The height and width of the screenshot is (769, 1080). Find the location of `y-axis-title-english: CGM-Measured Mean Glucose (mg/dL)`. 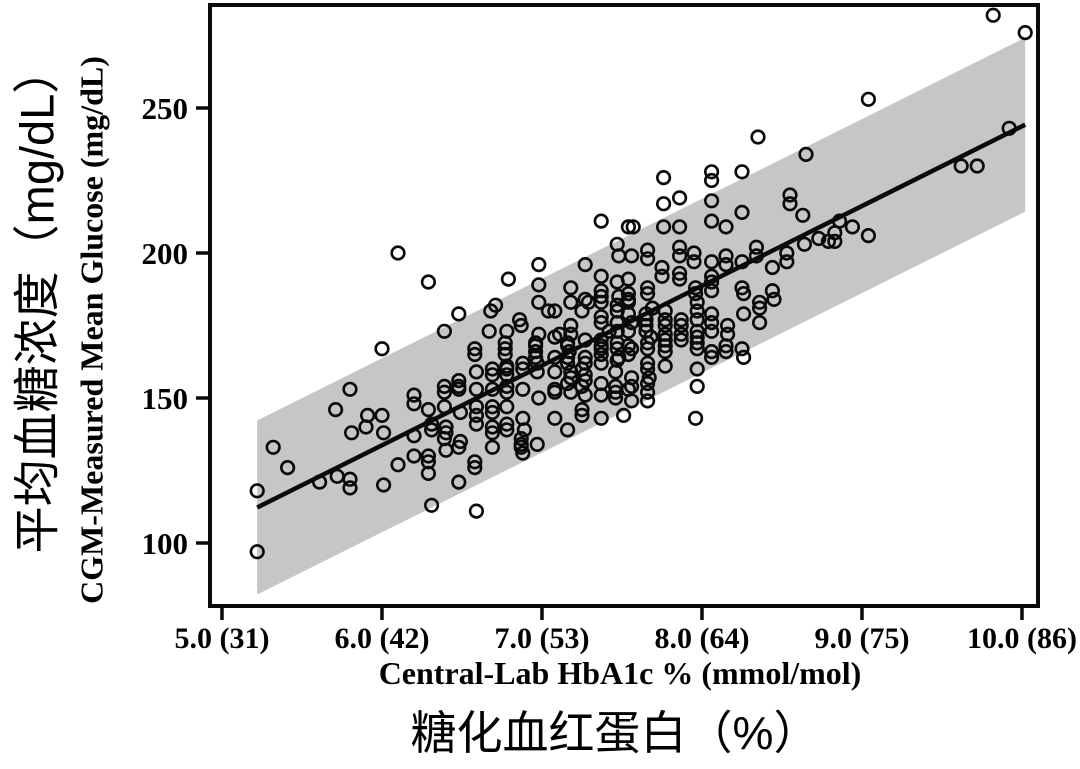

y-axis-title-english: CGM-Measured Mean Glucose (mg/dL) is located at coordinates (91, 330).